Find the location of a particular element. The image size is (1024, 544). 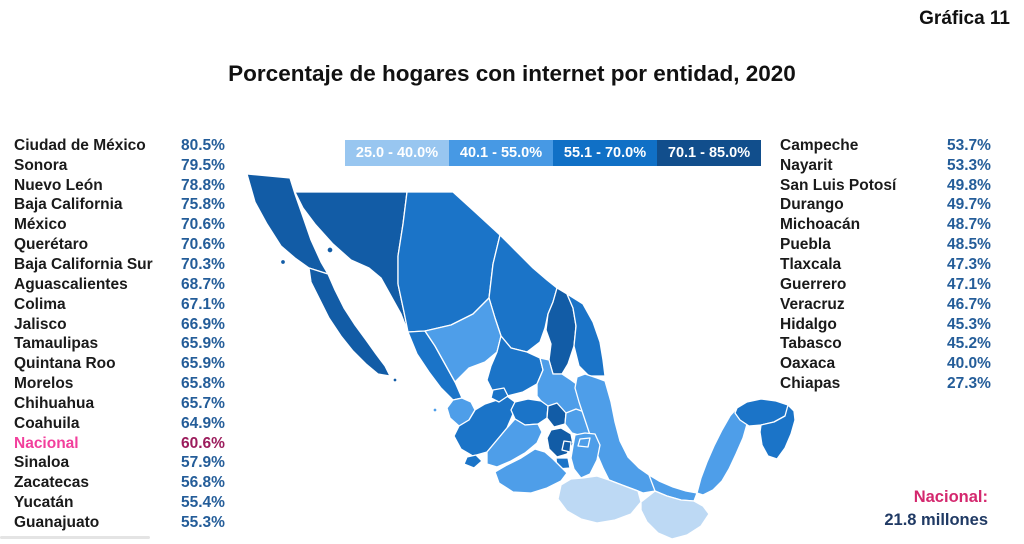

state-row: Ciudad de México 80.5% is located at coordinates (122, 146).